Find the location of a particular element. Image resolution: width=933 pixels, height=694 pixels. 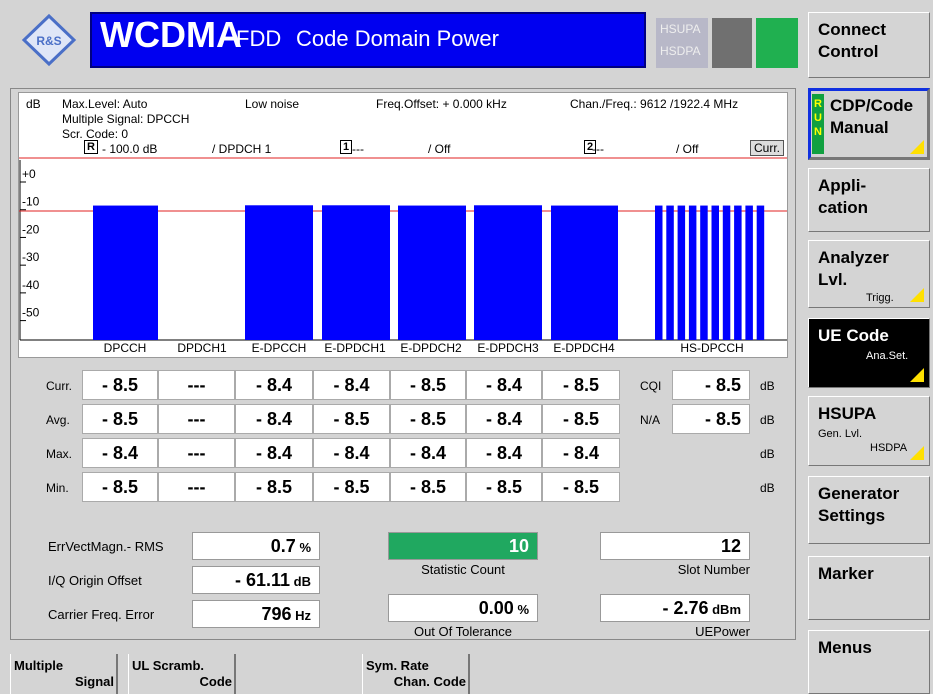

statistic-box: 10 is located at coordinates (463, 546).